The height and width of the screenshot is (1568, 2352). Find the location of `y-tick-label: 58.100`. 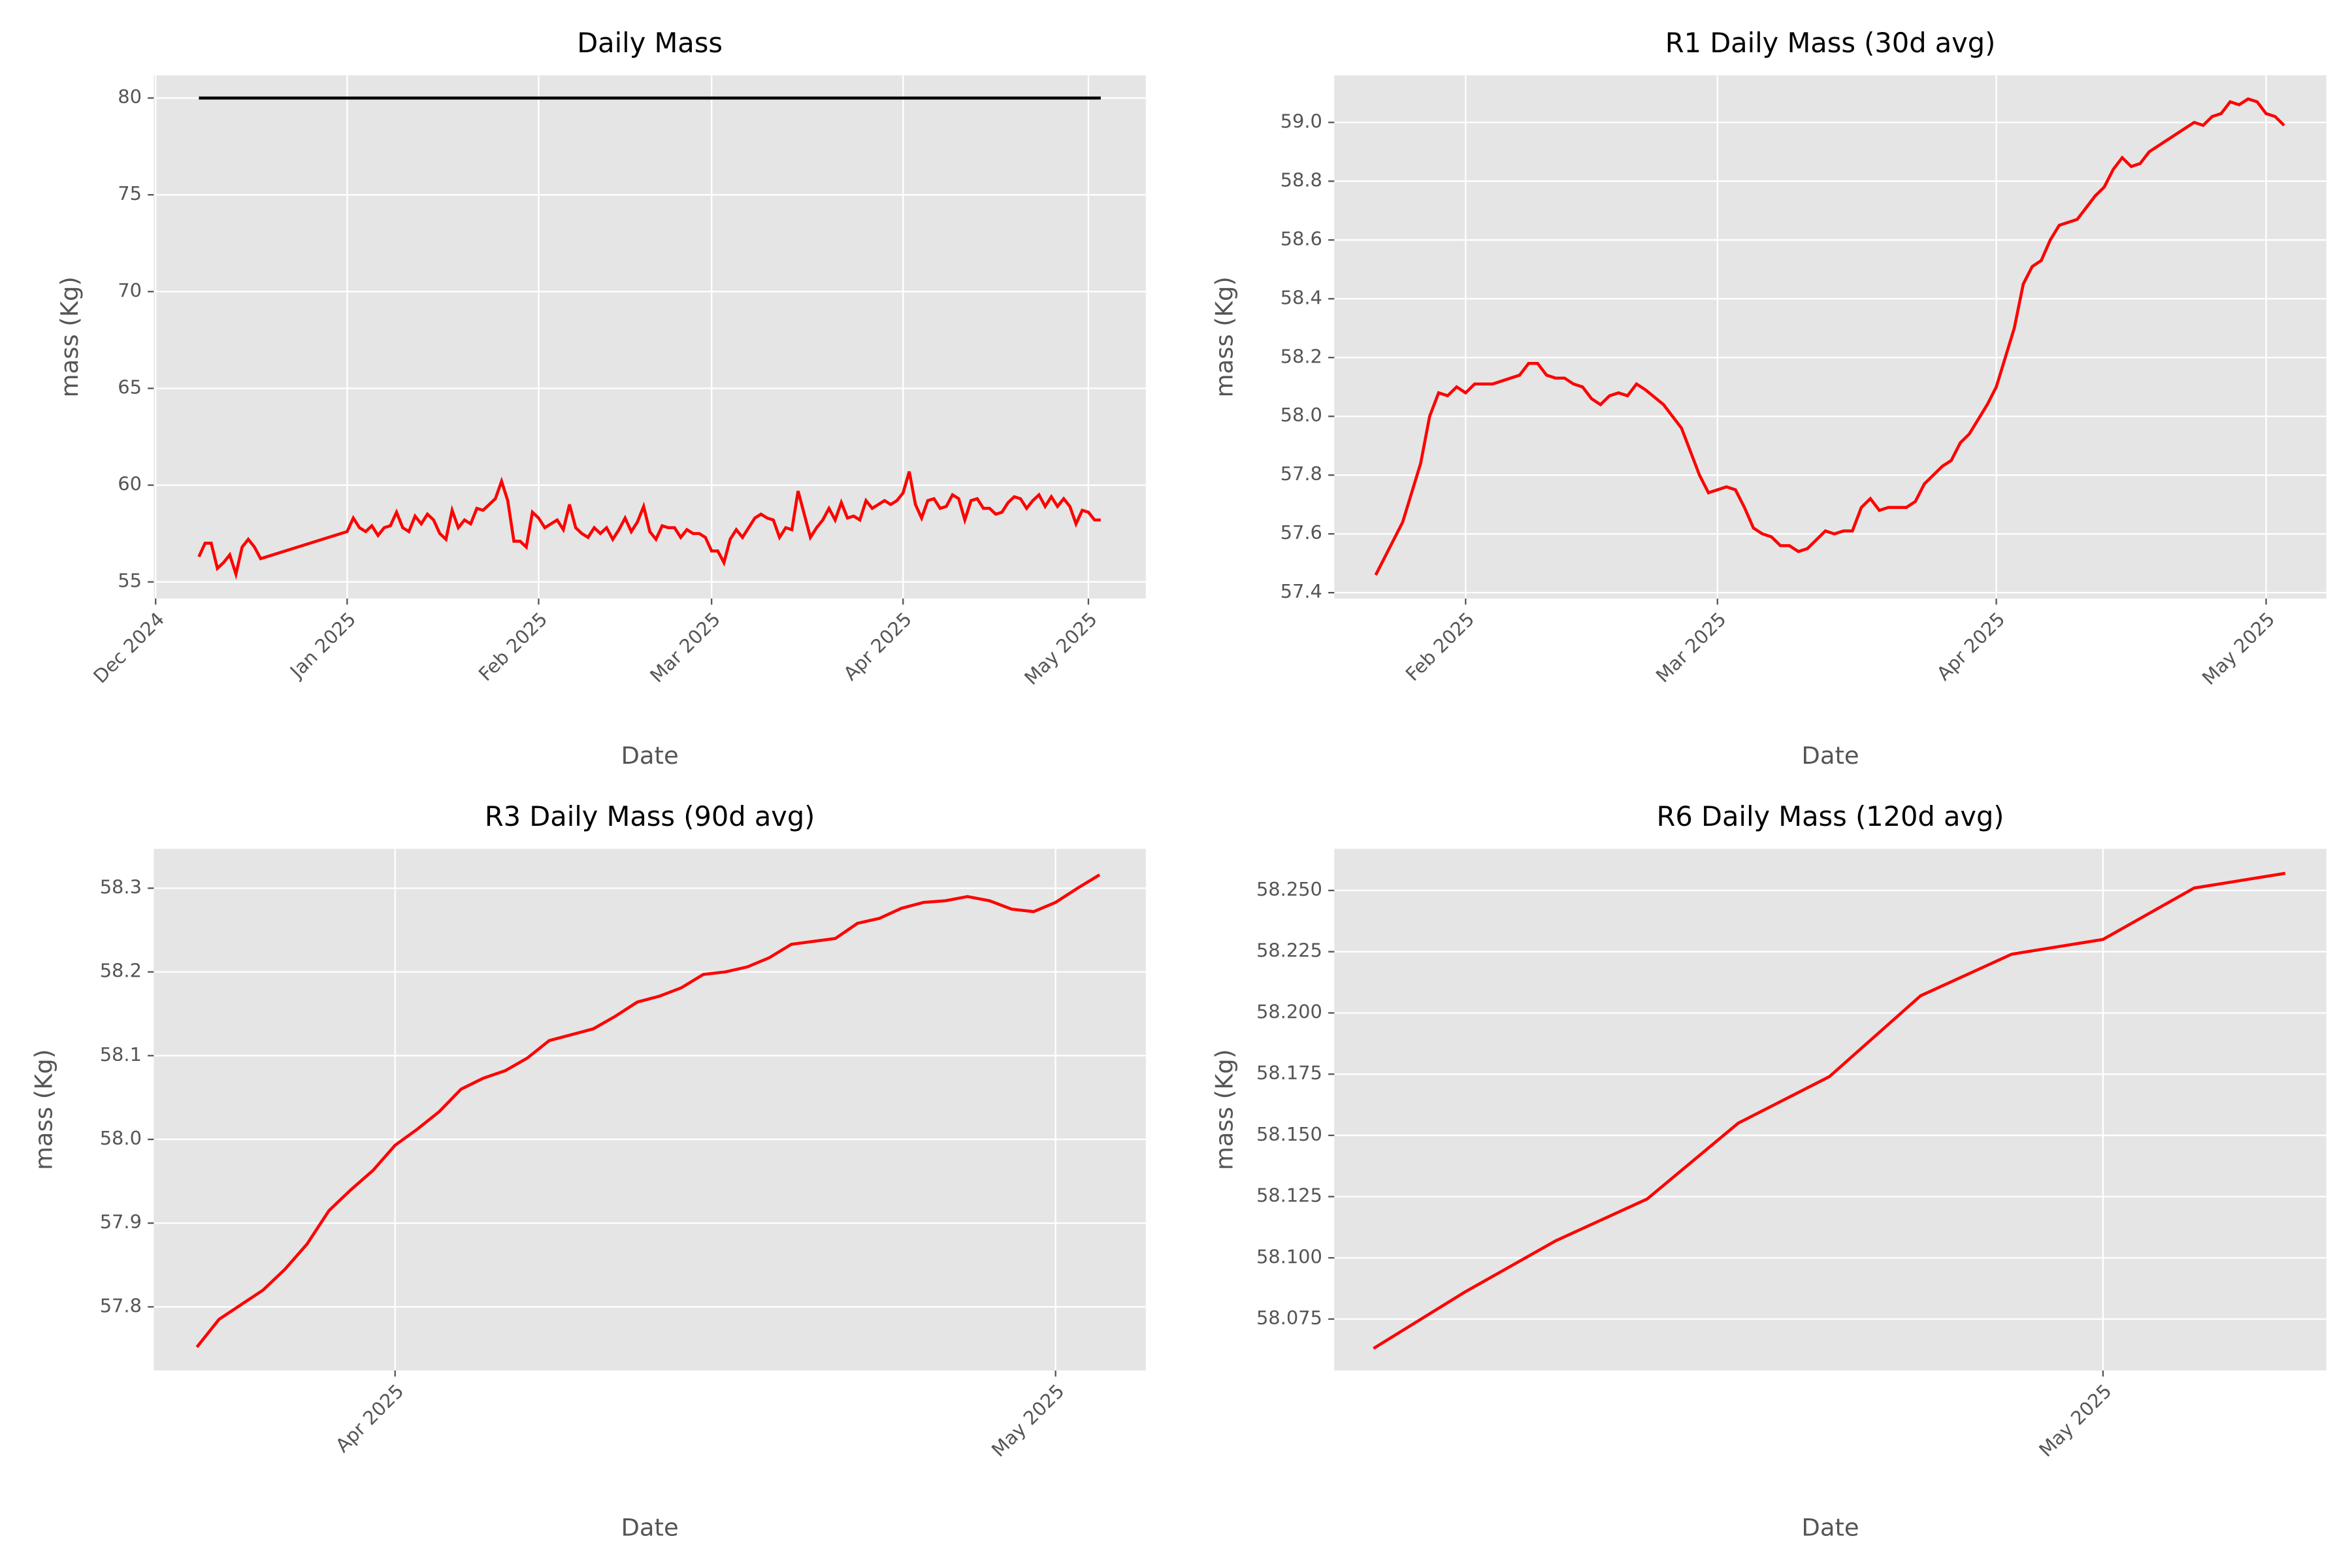

y-tick-label: 58.100 is located at coordinates (1289, 1256).